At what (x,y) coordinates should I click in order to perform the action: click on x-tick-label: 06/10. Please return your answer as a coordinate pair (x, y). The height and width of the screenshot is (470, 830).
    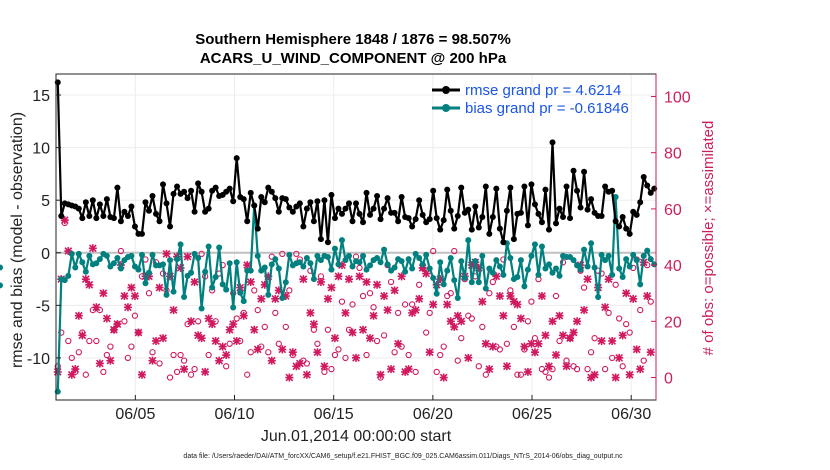
    Looking at the image, I should click on (234, 414).